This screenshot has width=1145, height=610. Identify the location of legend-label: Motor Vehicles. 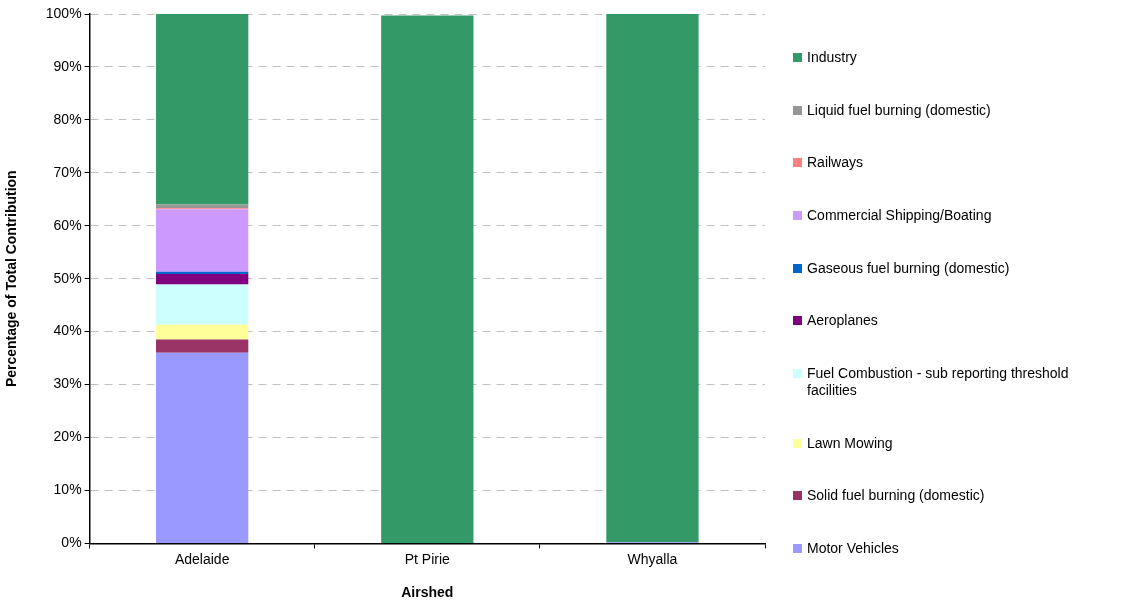
(853, 549).